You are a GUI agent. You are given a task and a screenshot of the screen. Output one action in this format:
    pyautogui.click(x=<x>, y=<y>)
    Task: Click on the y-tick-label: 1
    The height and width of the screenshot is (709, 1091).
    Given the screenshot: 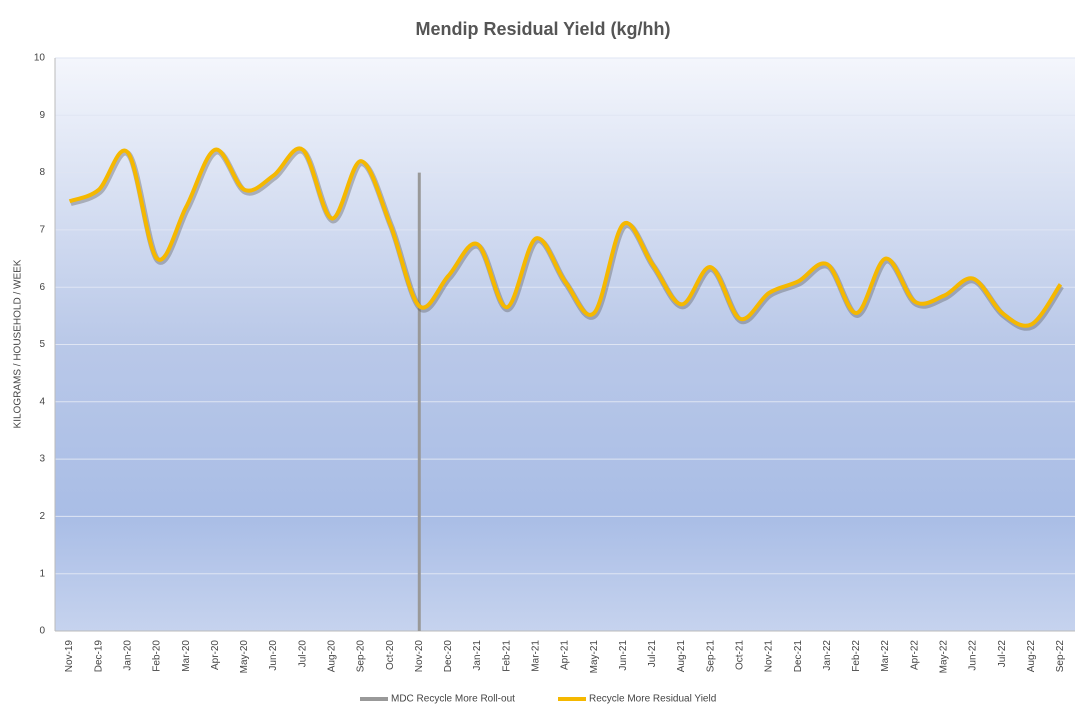 What is the action you would take?
    pyautogui.click(x=42, y=573)
    